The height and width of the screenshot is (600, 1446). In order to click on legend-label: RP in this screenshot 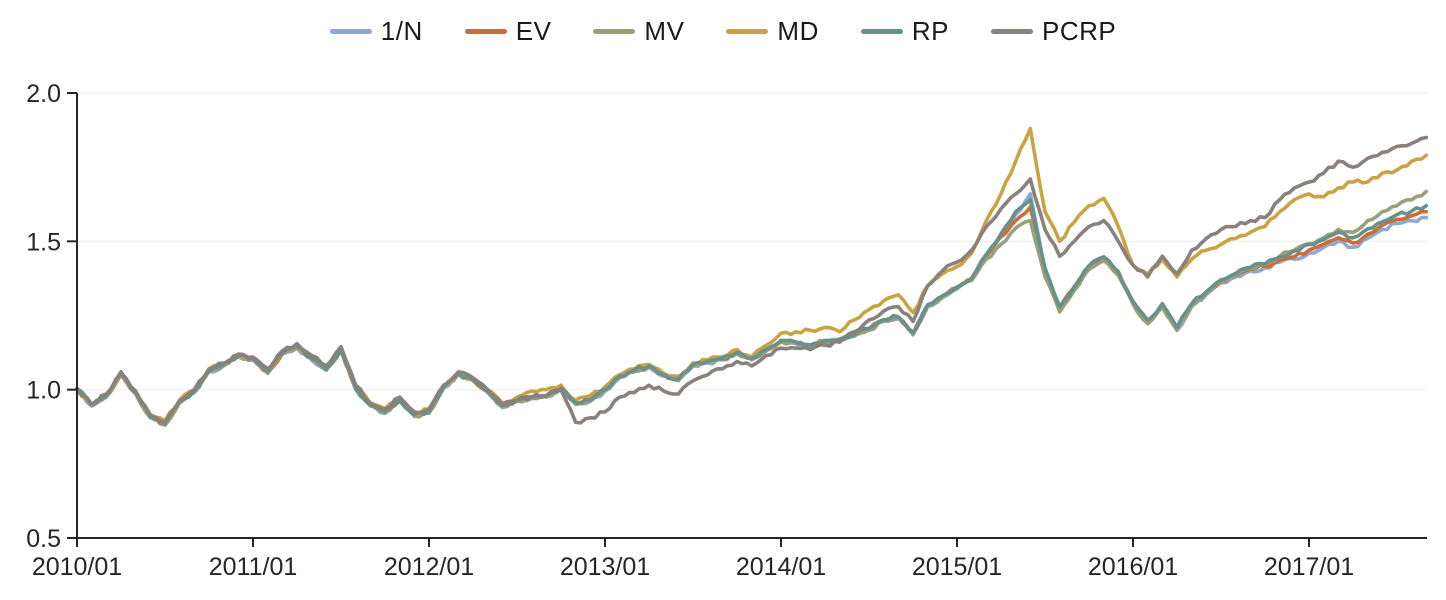, I will do `click(930, 31)`.